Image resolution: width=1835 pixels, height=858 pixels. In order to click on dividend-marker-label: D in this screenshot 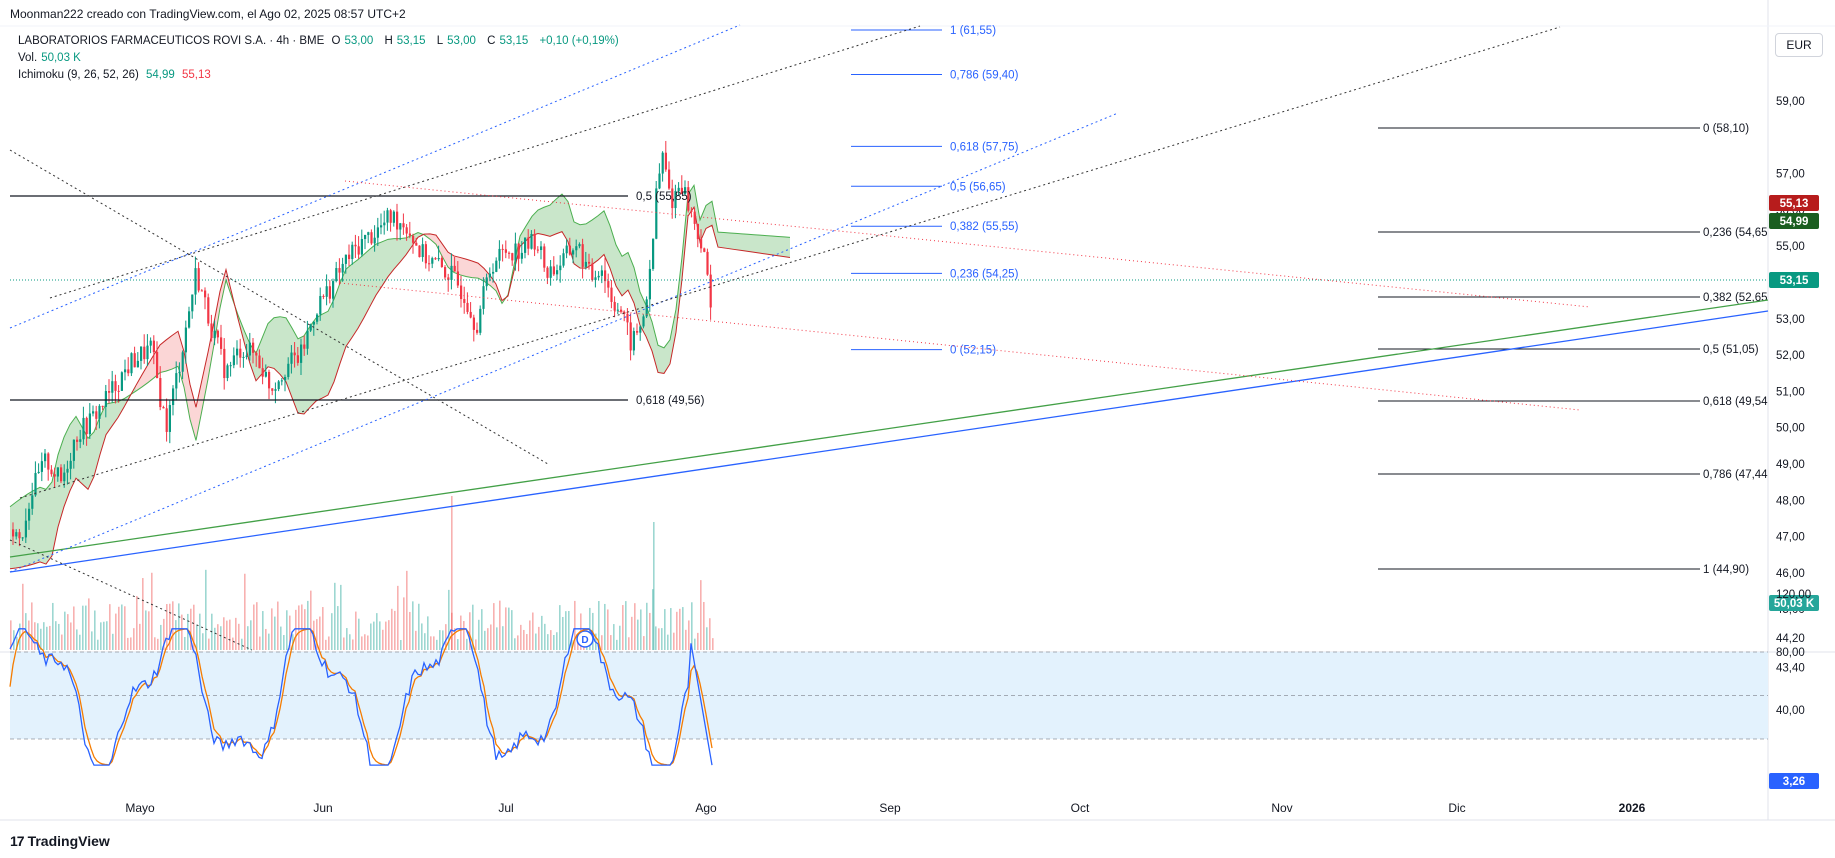, I will do `click(584, 640)`.